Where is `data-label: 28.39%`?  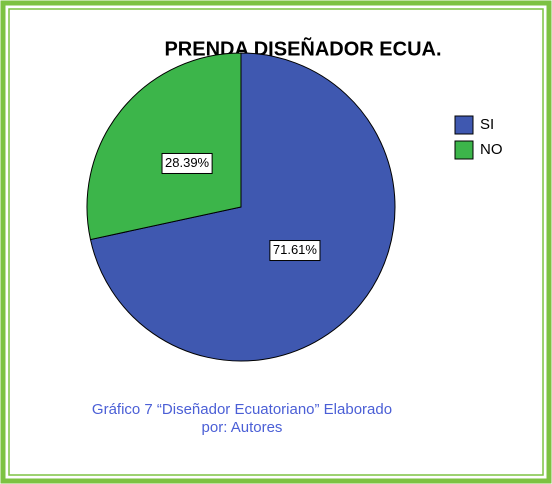
data-label: 28.39% is located at coordinates (187, 162).